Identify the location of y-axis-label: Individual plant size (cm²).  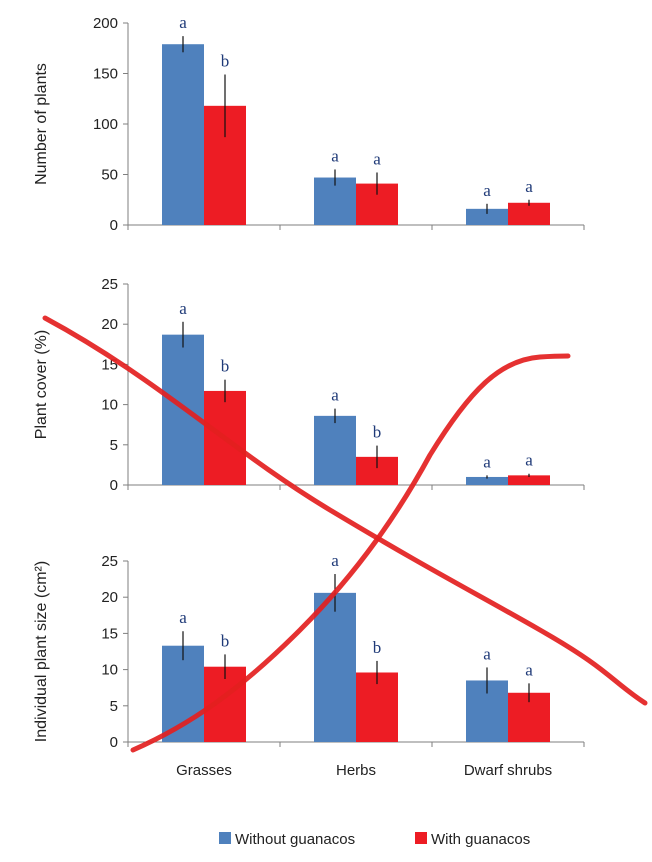
(41, 651).